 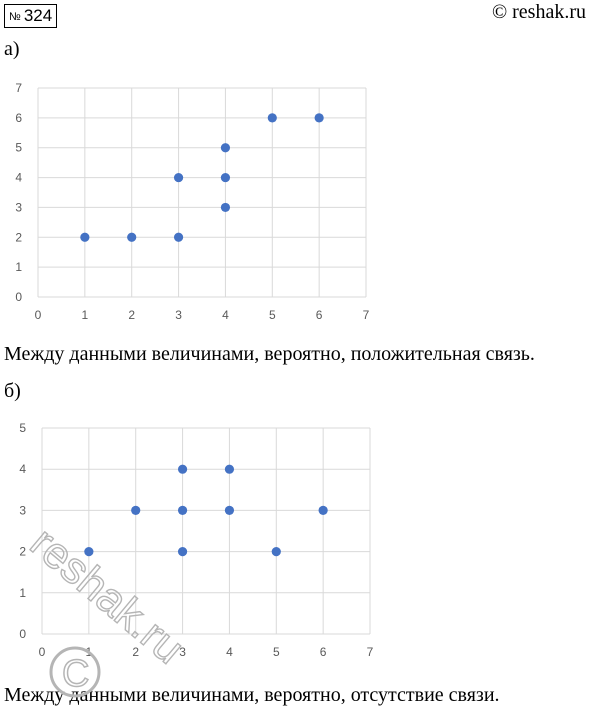 What do you see at coordinates (229, 652) in the screenshot?
I see `chart-b-x-tick-label: 4` at bounding box center [229, 652].